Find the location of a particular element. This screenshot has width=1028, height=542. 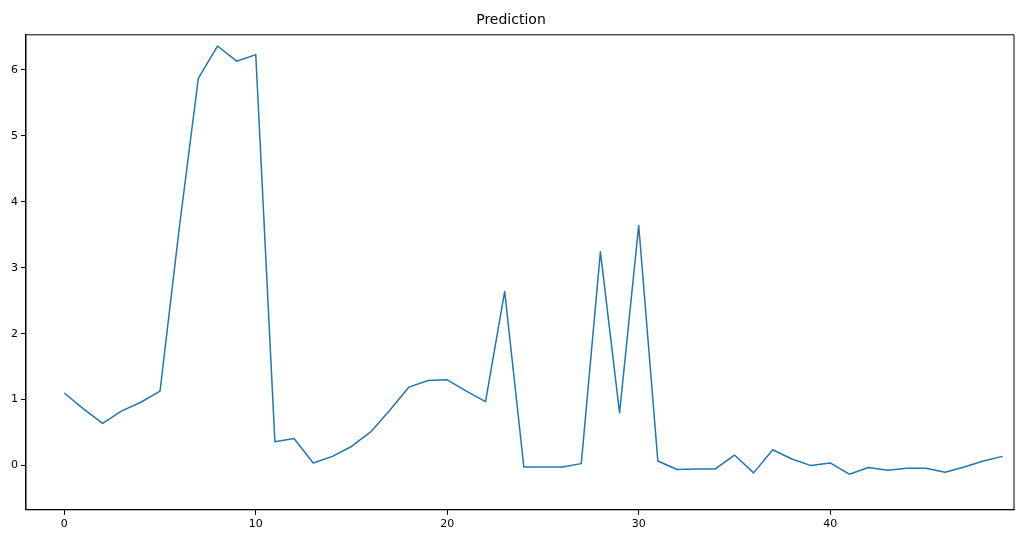

x-tick-label: 30 is located at coordinates (638, 524).